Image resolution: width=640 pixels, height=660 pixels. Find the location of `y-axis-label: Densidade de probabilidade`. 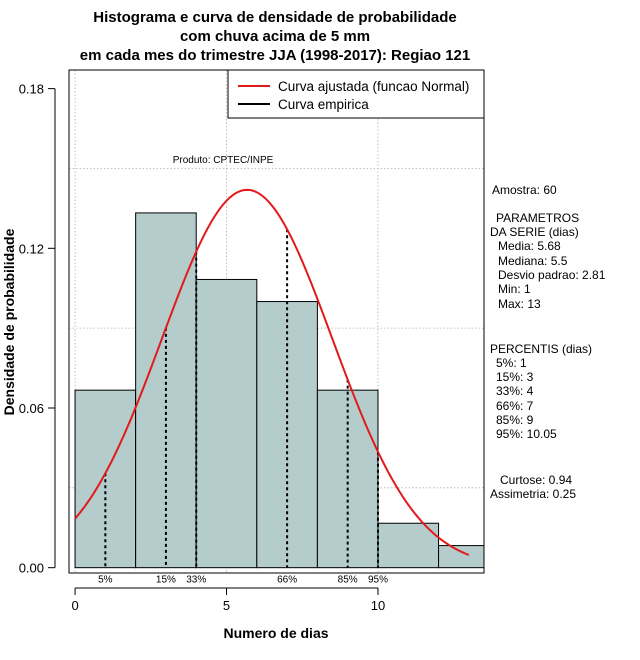

y-axis-label: Densidade de probabilidade is located at coordinates (9, 321).